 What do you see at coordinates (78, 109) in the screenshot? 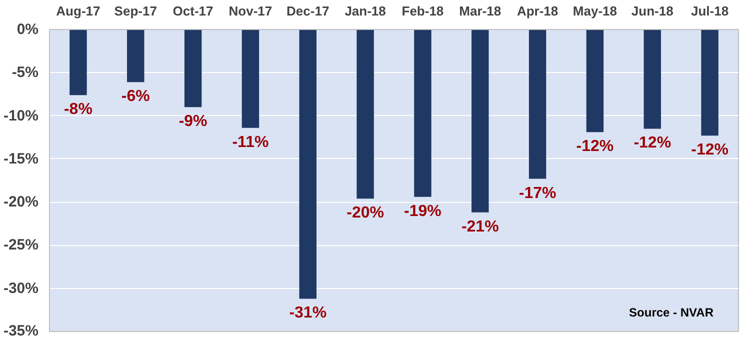
I see `data-label: -8%` at bounding box center [78, 109].